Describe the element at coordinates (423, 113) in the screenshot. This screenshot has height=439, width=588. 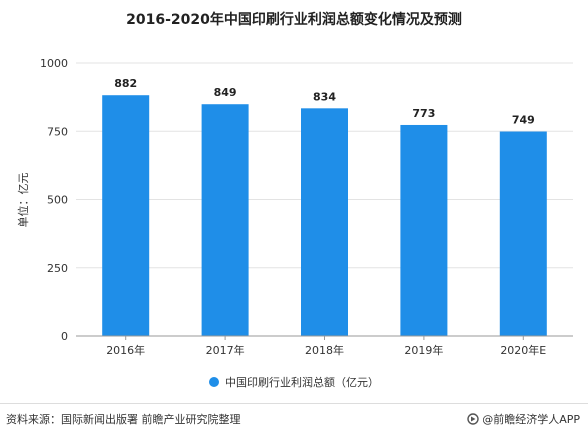
I see `data-label: 773` at that location.